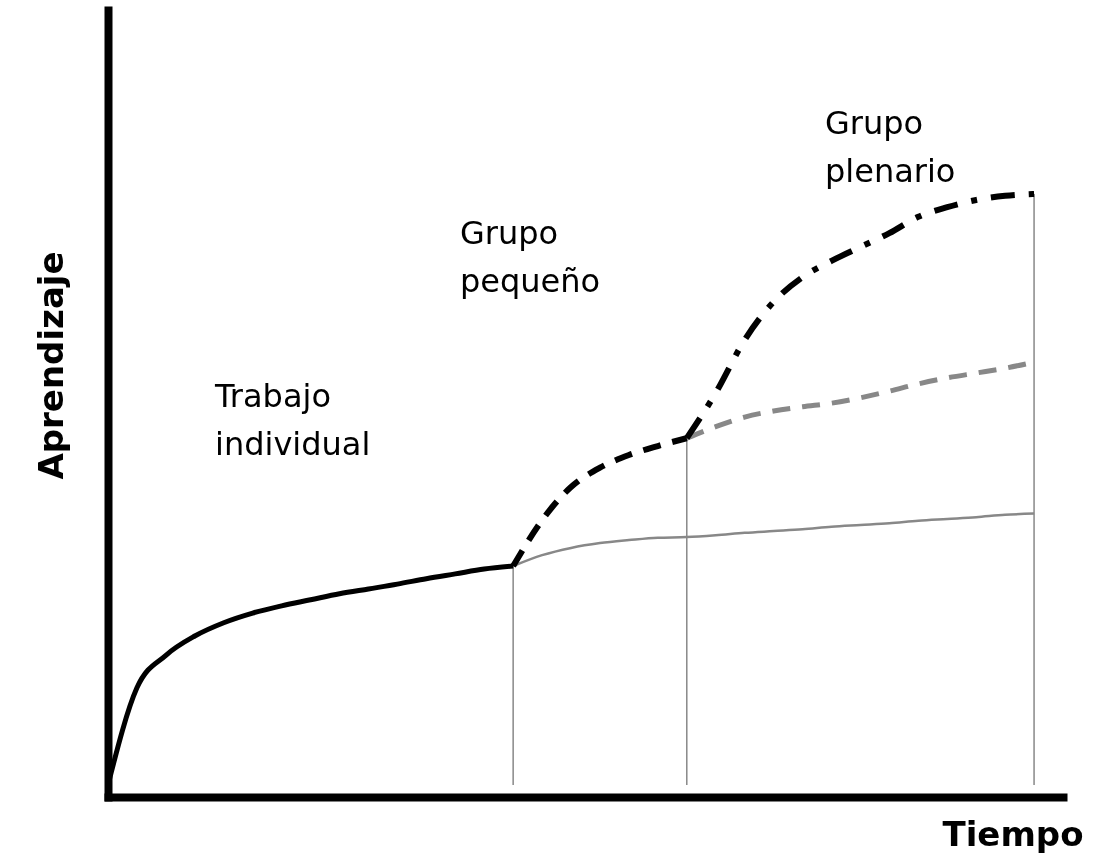  What do you see at coordinates (292, 420) in the screenshot?
I see `annotation: Trabajo individual` at bounding box center [292, 420].